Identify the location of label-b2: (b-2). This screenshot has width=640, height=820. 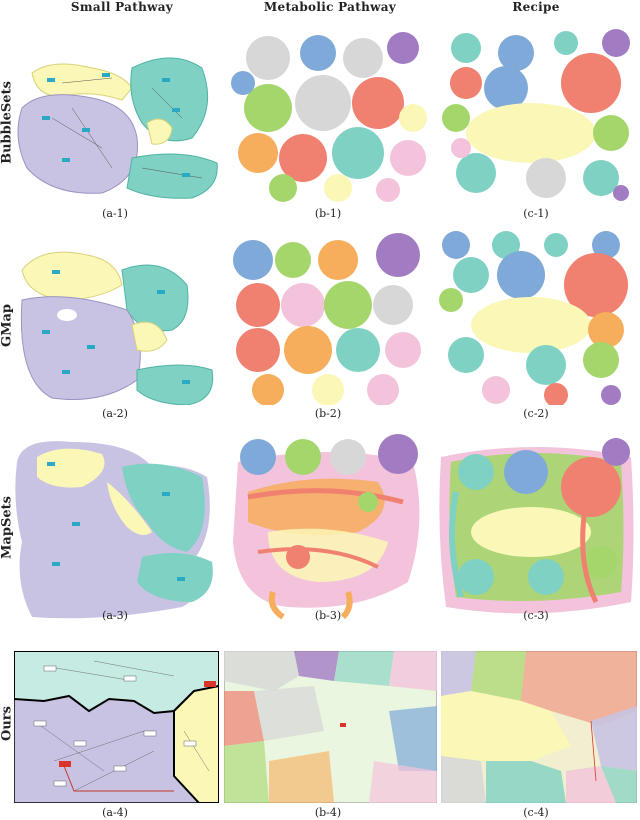
(328, 413).